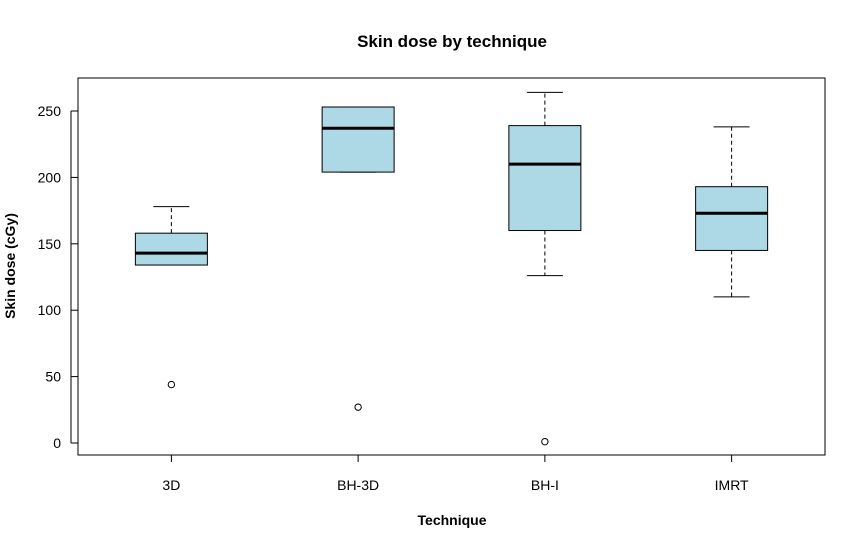 The image size is (866, 553). Describe the element at coordinates (545, 268) in the screenshot. I see `box-bh-i` at that location.